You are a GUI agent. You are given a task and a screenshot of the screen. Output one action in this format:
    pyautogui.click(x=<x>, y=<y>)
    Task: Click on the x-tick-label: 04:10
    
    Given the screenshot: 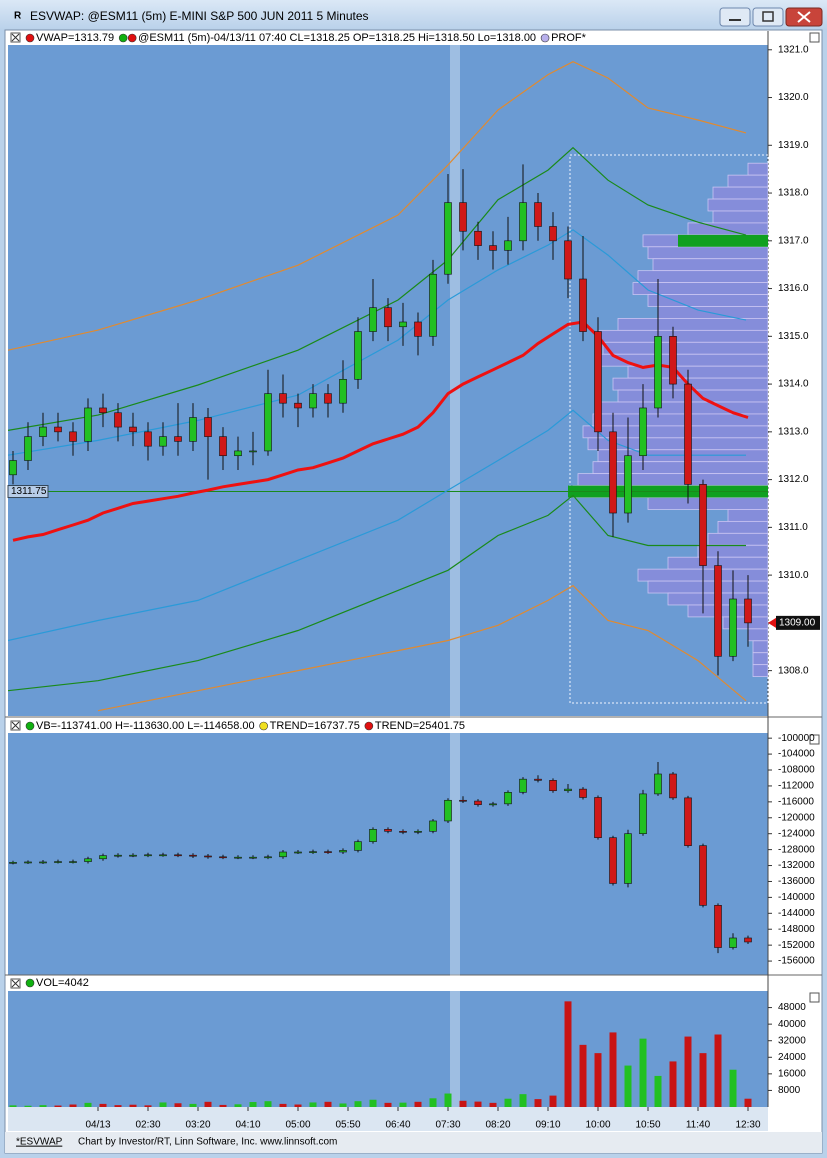 What is the action you would take?
    pyautogui.click(x=247, y=1125)
    